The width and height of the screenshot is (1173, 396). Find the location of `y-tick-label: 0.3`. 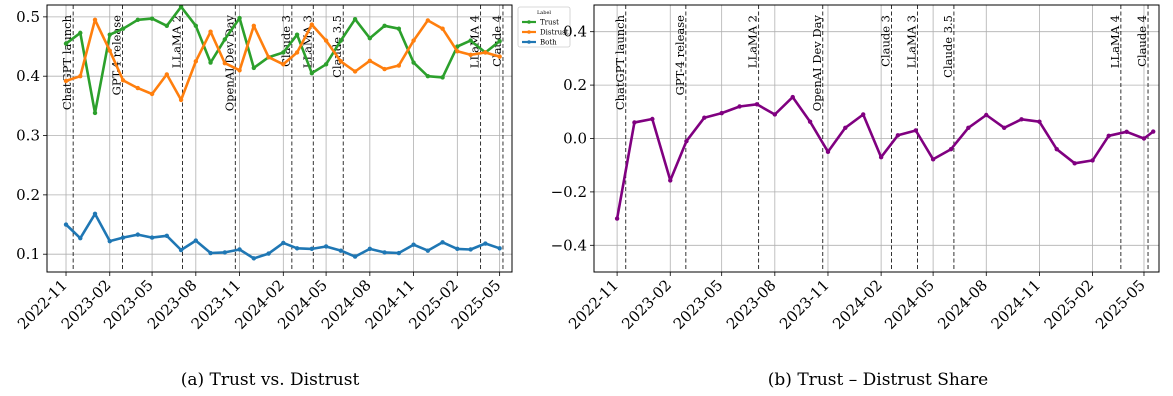

y-tick-label: 0.3 is located at coordinates (28, 136).